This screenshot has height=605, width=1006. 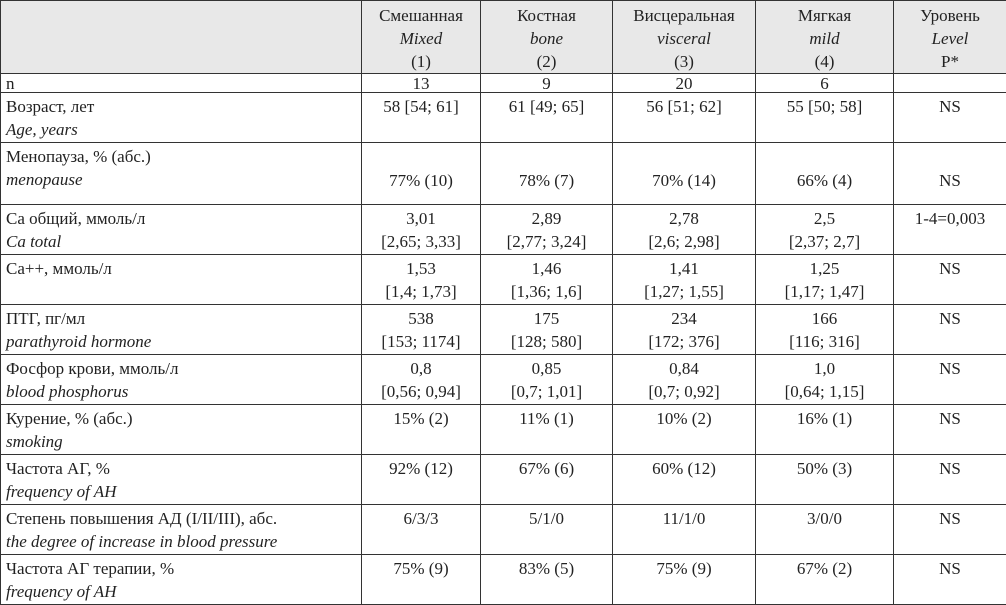 What do you see at coordinates (546, 218) in the screenshot?
I see `value-text: 2,89` at bounding box center [546, 218].